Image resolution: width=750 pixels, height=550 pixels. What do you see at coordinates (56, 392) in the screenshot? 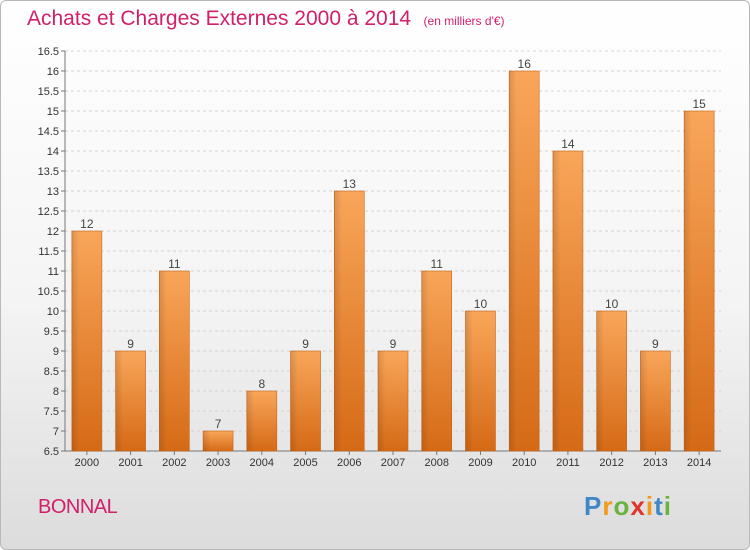
I see `y-tick-label: 8` at bounding box center [56, 392].